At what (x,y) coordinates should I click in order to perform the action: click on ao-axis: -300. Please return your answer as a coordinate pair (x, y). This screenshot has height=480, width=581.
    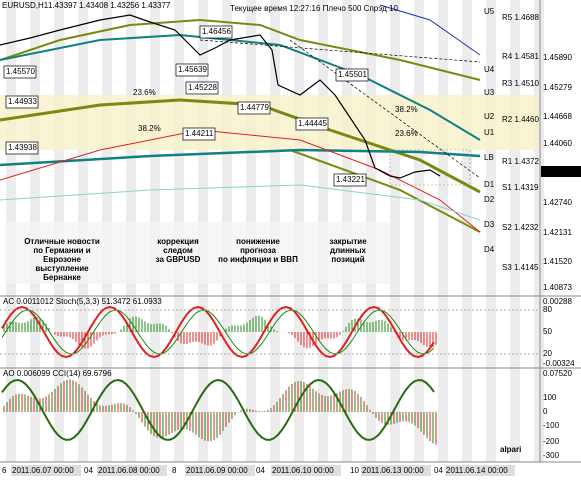
    Looking at the image, I should click on (551, 455).